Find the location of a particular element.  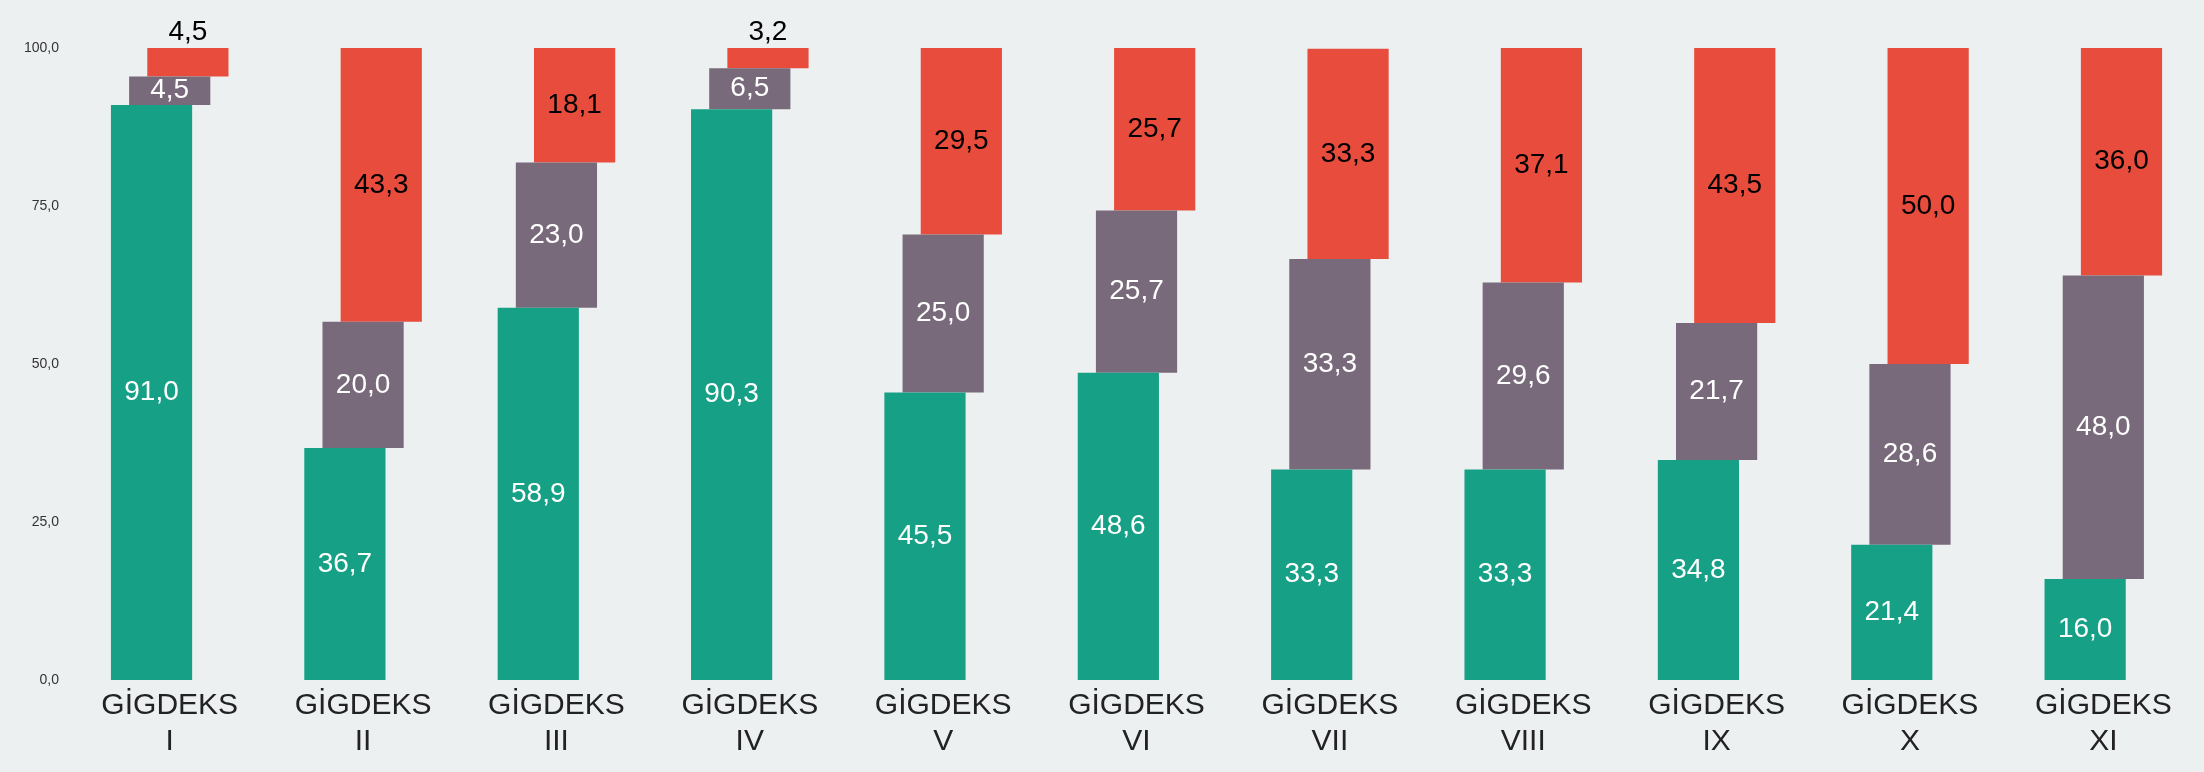

x-tick-label: GİGDEKS II is located at coordinates (363, 722).